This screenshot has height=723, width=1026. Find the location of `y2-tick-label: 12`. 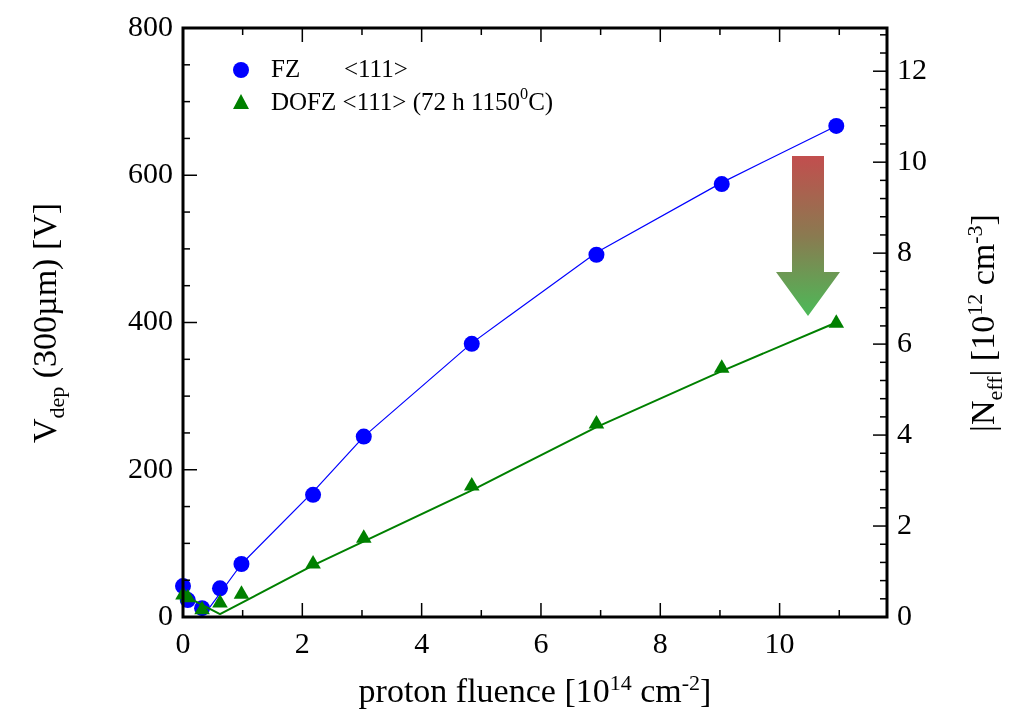

y2-tick-label: 12 is located at coordinates (912, 69).